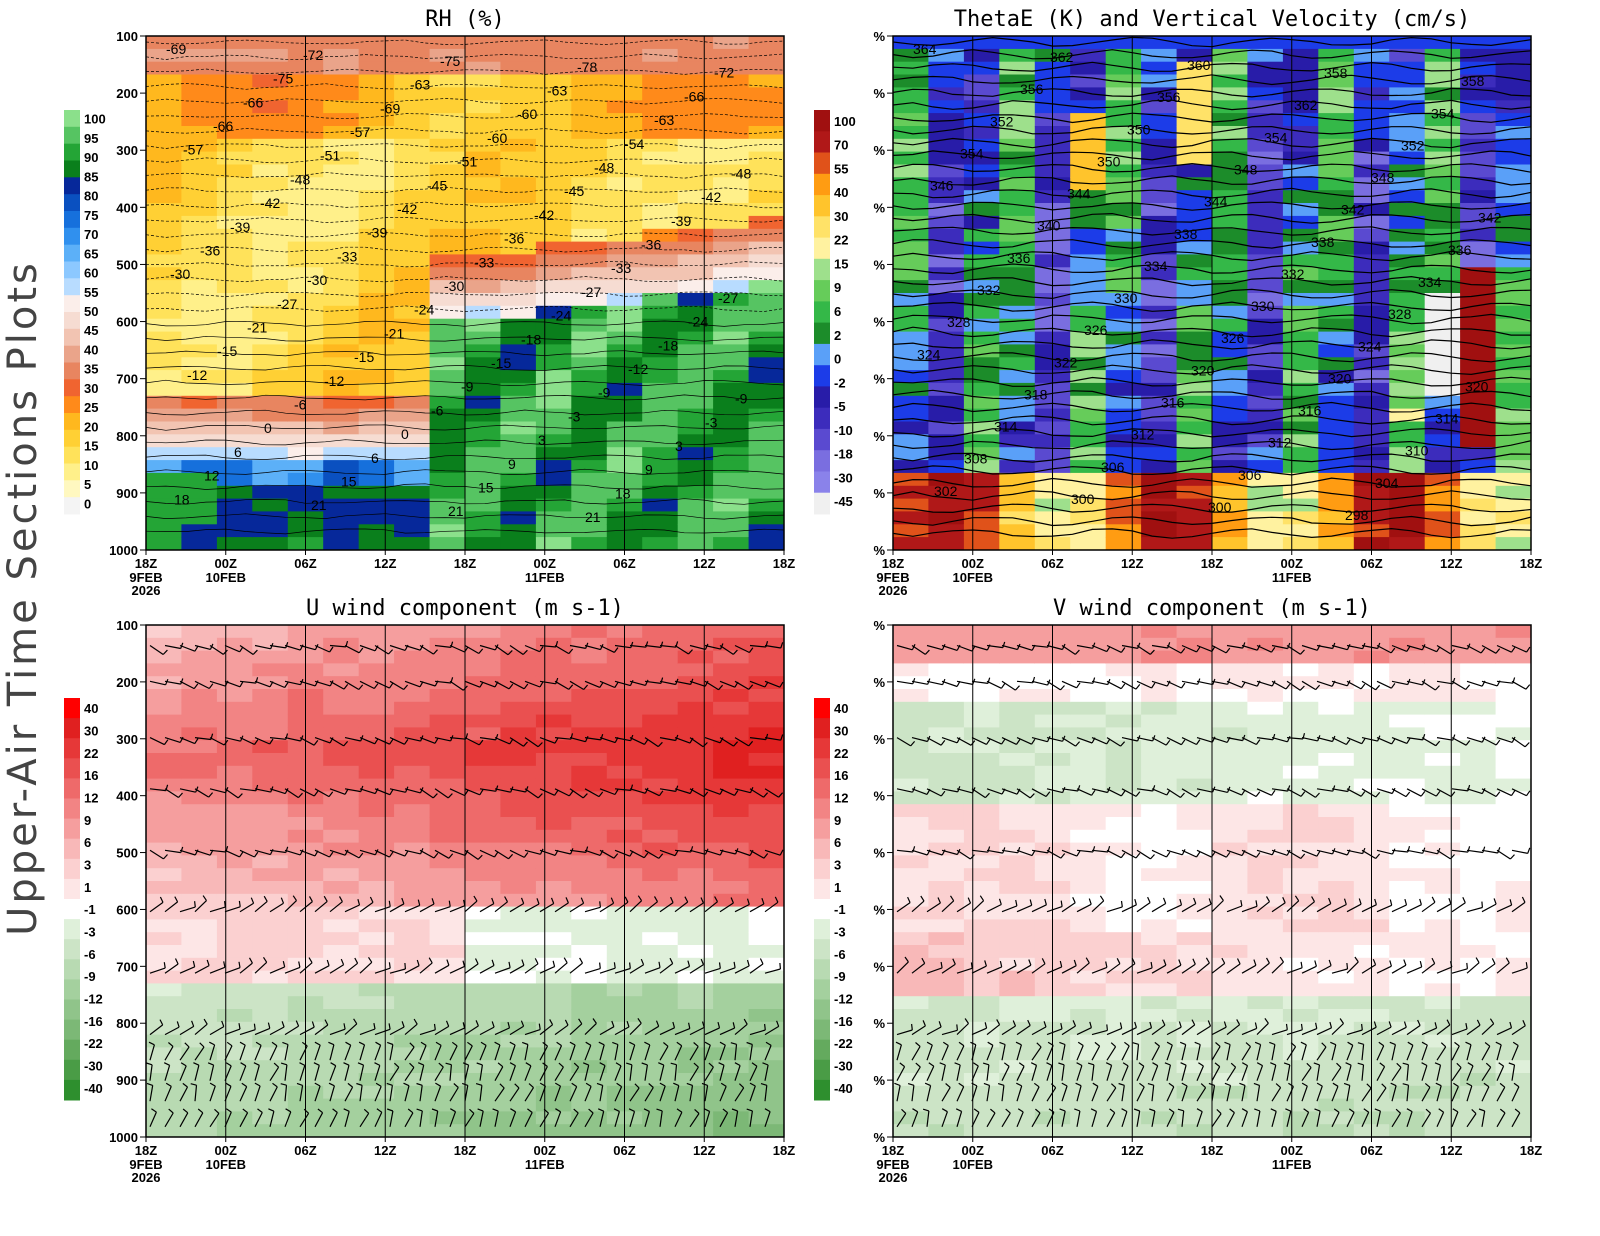 The width and height of the screenshot is (1600, 1236). What do you see at coordinates (843, 454) in the screenshot?
I see `colorbar-label: -18` at bounding box center [843, 454].